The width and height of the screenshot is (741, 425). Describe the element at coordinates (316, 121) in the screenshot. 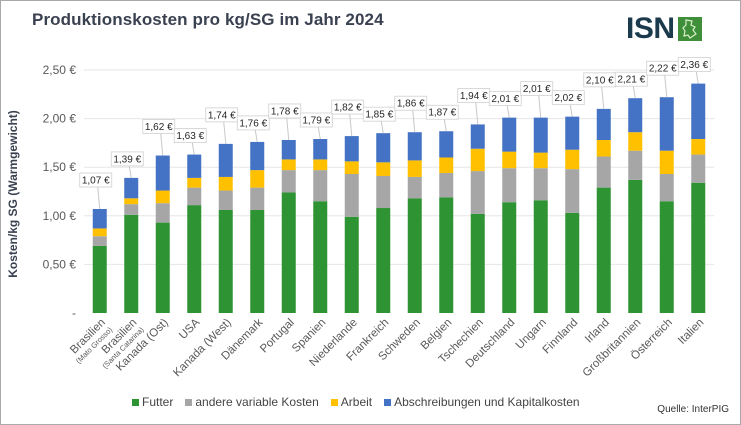

I see `data-label-total: 1,79 €` at that location.